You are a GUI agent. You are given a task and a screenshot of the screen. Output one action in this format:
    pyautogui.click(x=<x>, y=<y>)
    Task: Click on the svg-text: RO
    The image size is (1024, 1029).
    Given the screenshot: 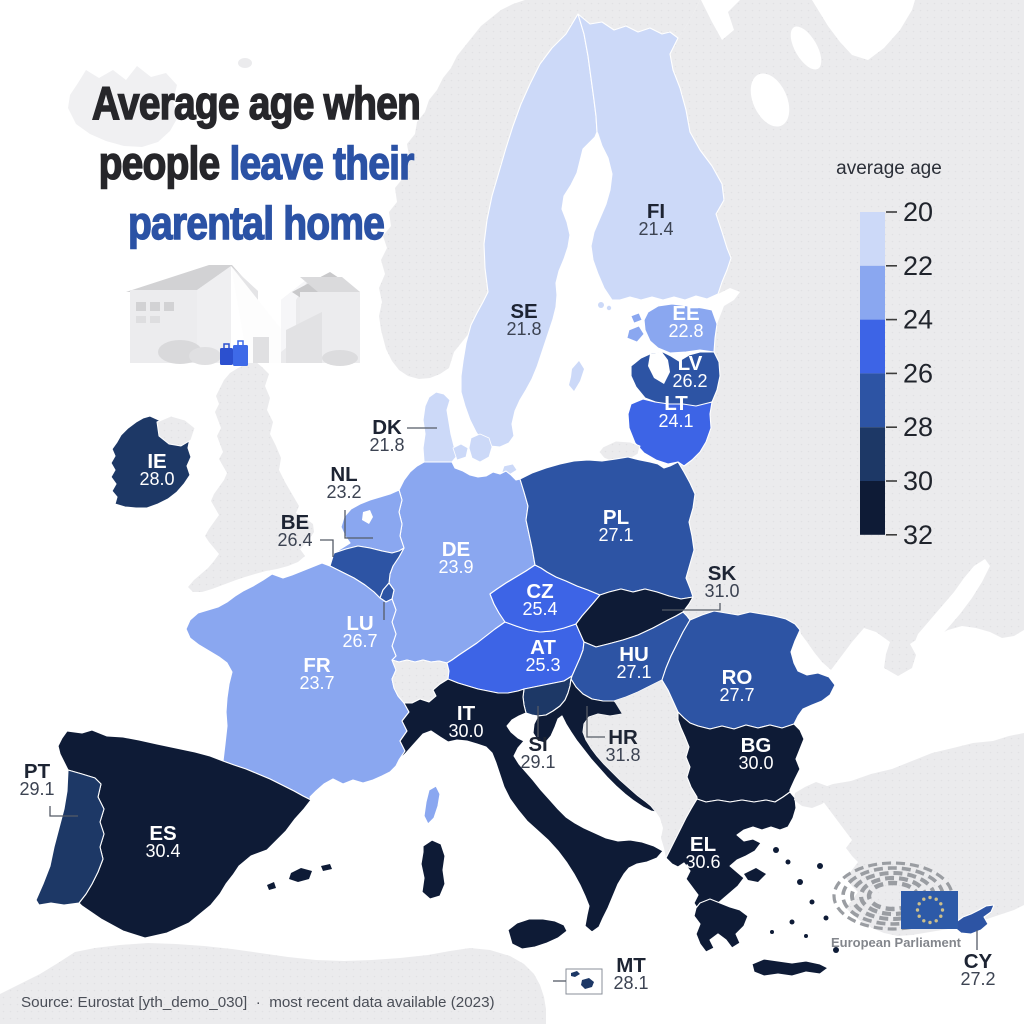 What is the action you would take?
    pyautogui.click(x=737, y=677)
    